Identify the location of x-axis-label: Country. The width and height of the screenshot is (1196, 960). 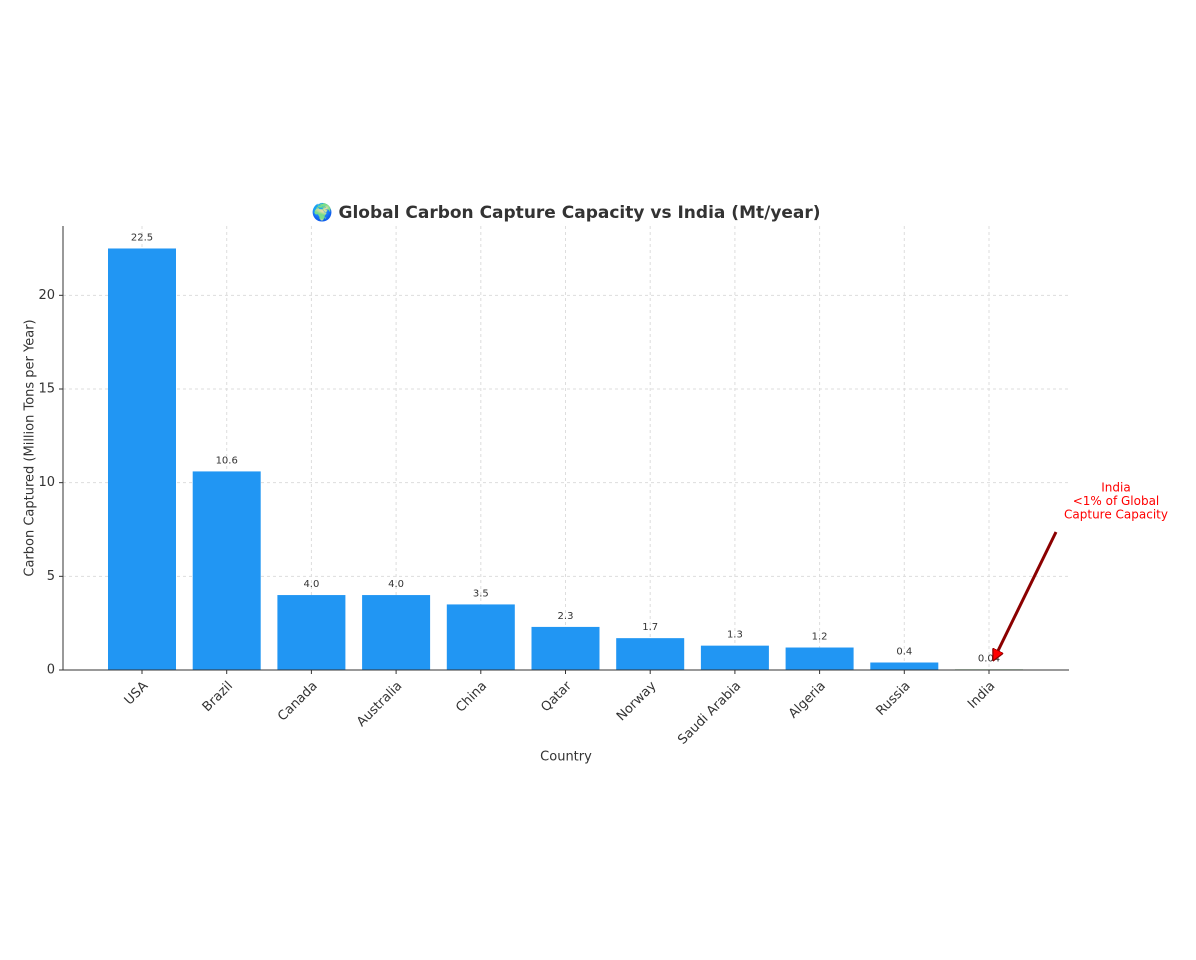
(566, 757).